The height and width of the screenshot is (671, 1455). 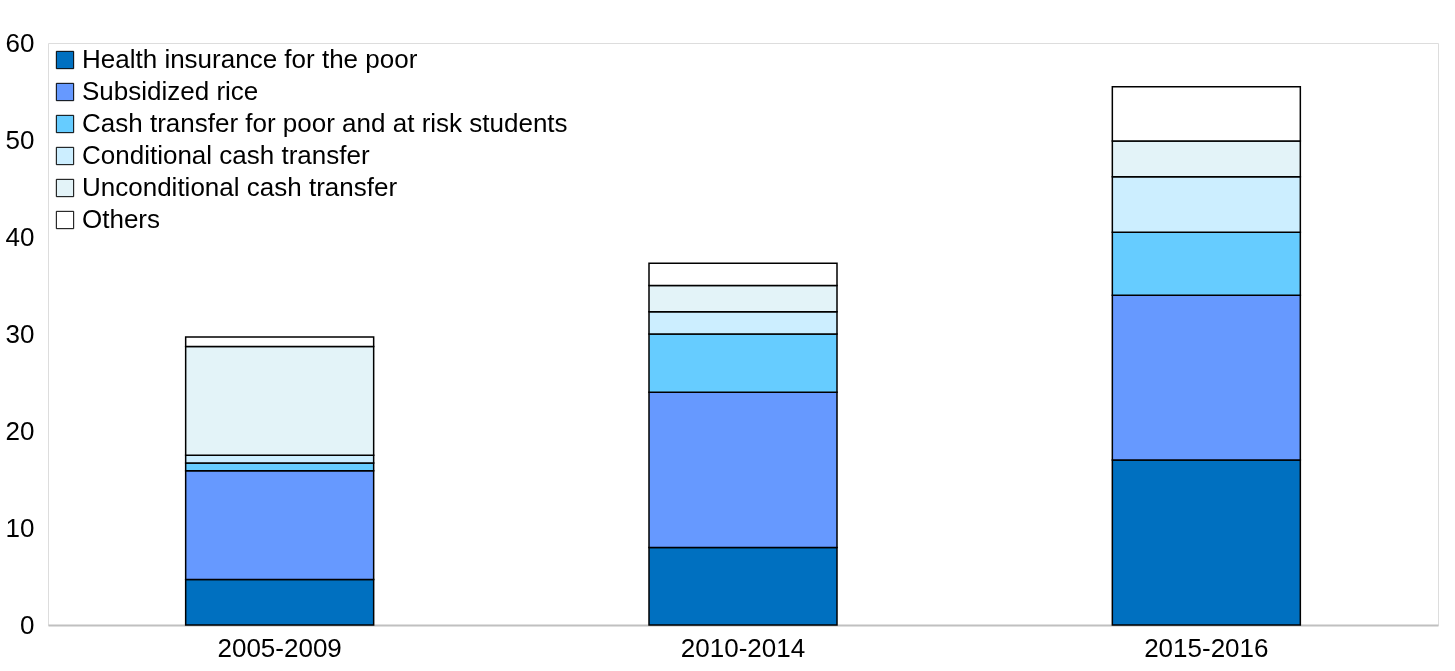 I want to click on legend-label: Subsidized rice, so click(x=170, y=91).